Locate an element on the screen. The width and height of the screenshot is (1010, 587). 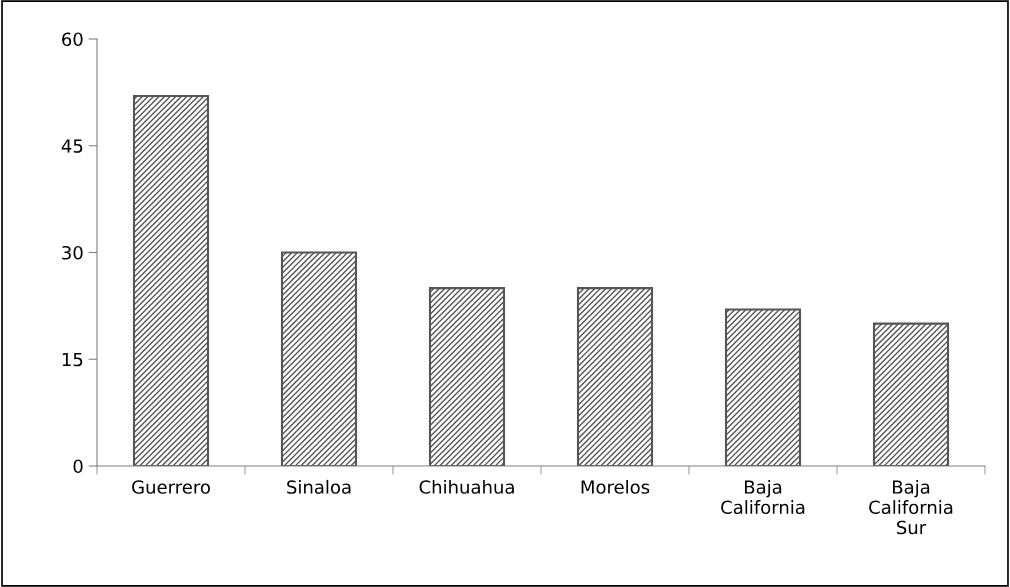
x-tick-label: Baja California Sur is located at coordinates (911, 507).